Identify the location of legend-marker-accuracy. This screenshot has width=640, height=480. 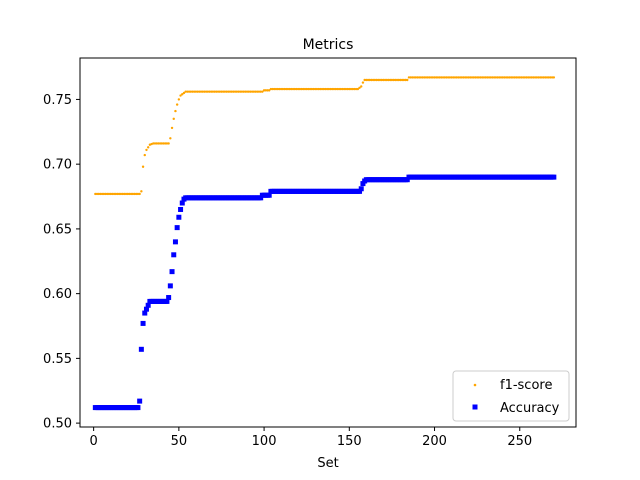
(475, 407).